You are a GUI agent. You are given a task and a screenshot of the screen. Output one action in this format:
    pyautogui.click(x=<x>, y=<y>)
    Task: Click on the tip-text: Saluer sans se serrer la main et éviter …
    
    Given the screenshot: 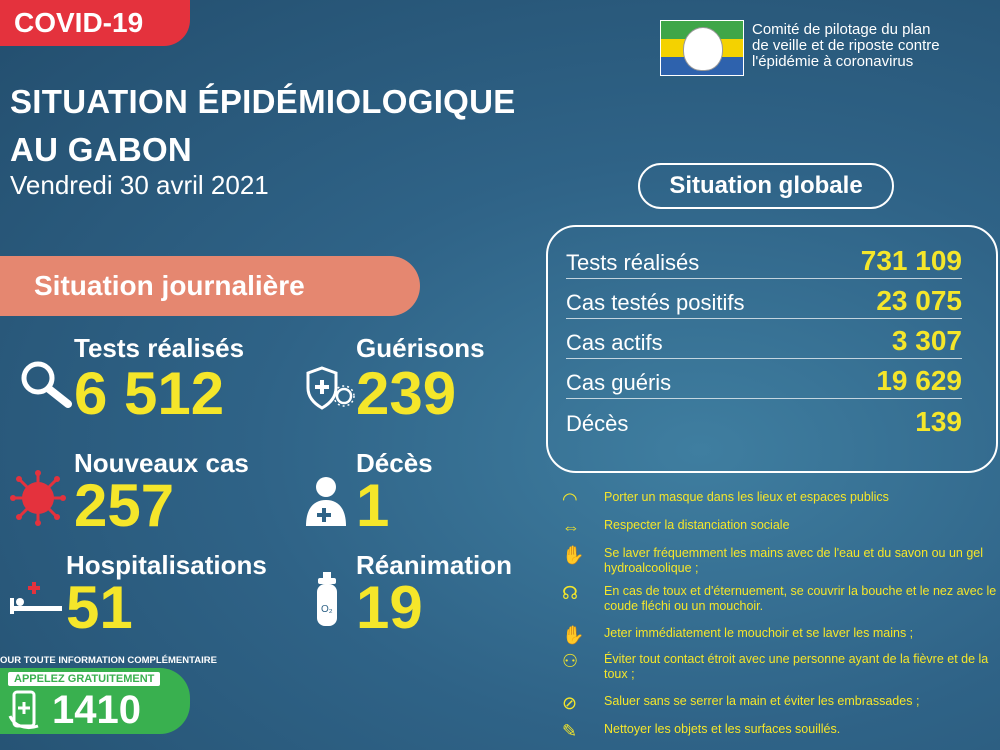 What is the action you would take?
    pyautogui.click(x=762, y=701)
    